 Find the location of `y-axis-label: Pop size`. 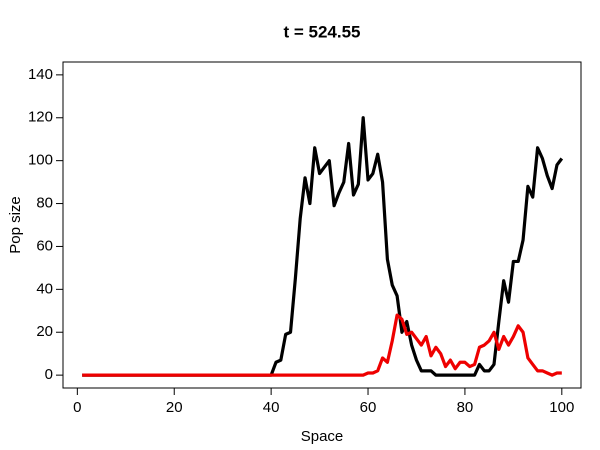

y-axis-label: Pop size is located at coordinates (15, 225).